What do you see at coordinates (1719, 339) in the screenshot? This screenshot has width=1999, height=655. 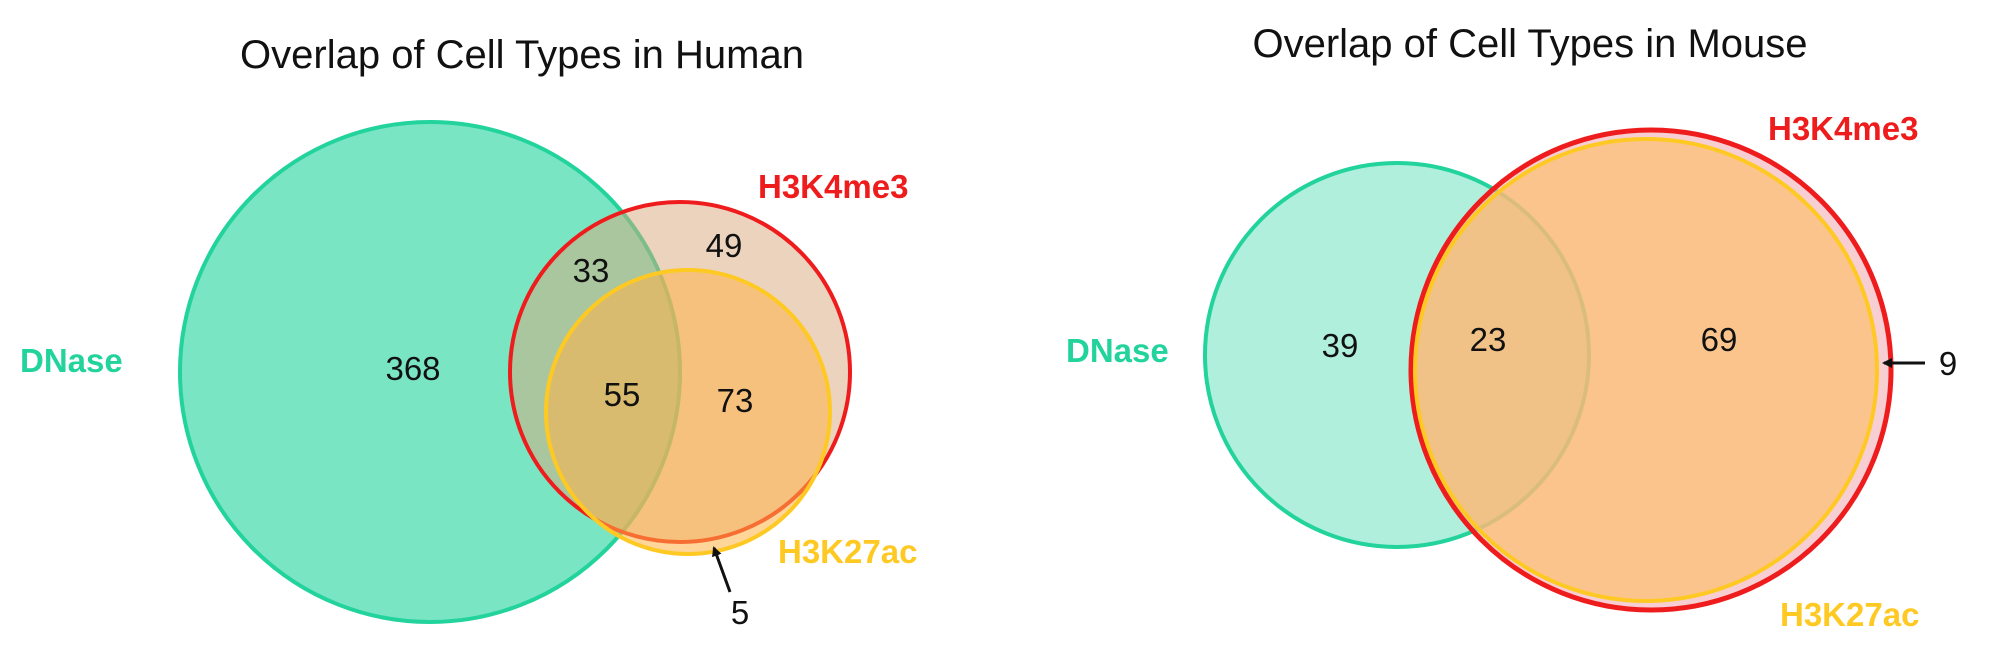 I see `mouse-region-h3k4me3-h3k27ac: 69` at bounding box center [1719, 339].